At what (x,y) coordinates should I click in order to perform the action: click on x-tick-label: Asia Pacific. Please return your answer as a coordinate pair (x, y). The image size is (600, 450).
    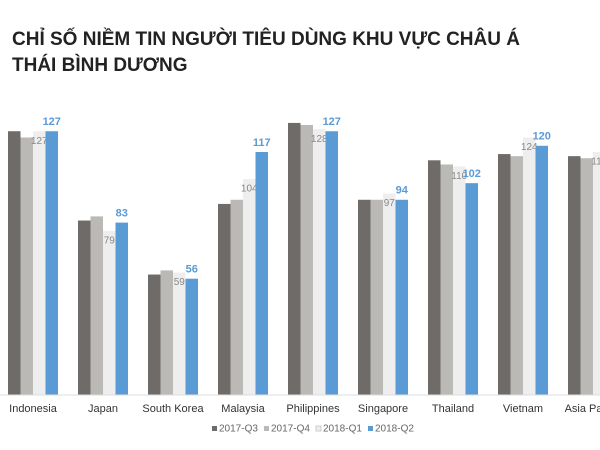
    Looking at the image, I should click on (582, 409).